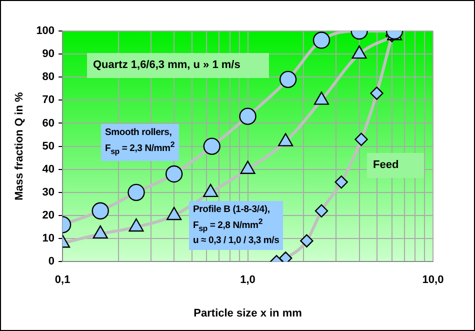 This screenshot has height=331, width=475. I want to click on annotation: Feed, so click(395, 165).